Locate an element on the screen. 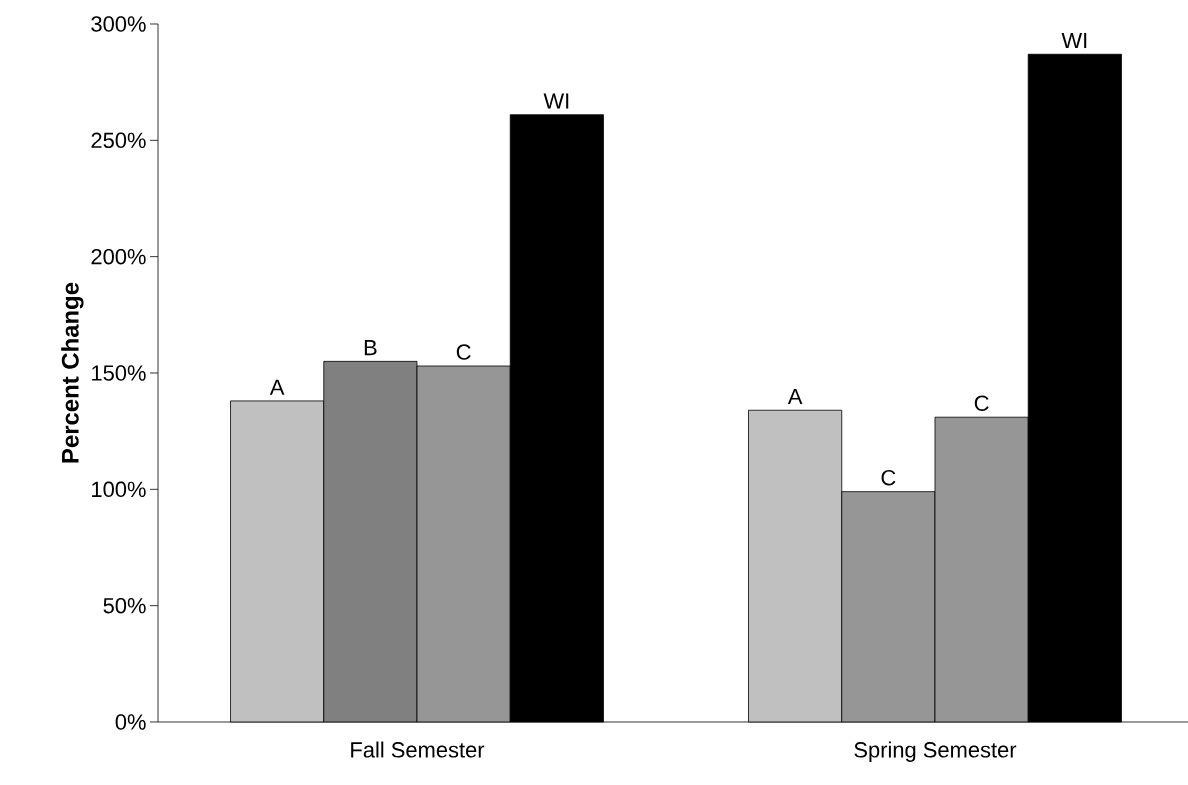 This screenshot has height=785, width=1188. y-tick-label: 200% is located at coordinates (118, 256).